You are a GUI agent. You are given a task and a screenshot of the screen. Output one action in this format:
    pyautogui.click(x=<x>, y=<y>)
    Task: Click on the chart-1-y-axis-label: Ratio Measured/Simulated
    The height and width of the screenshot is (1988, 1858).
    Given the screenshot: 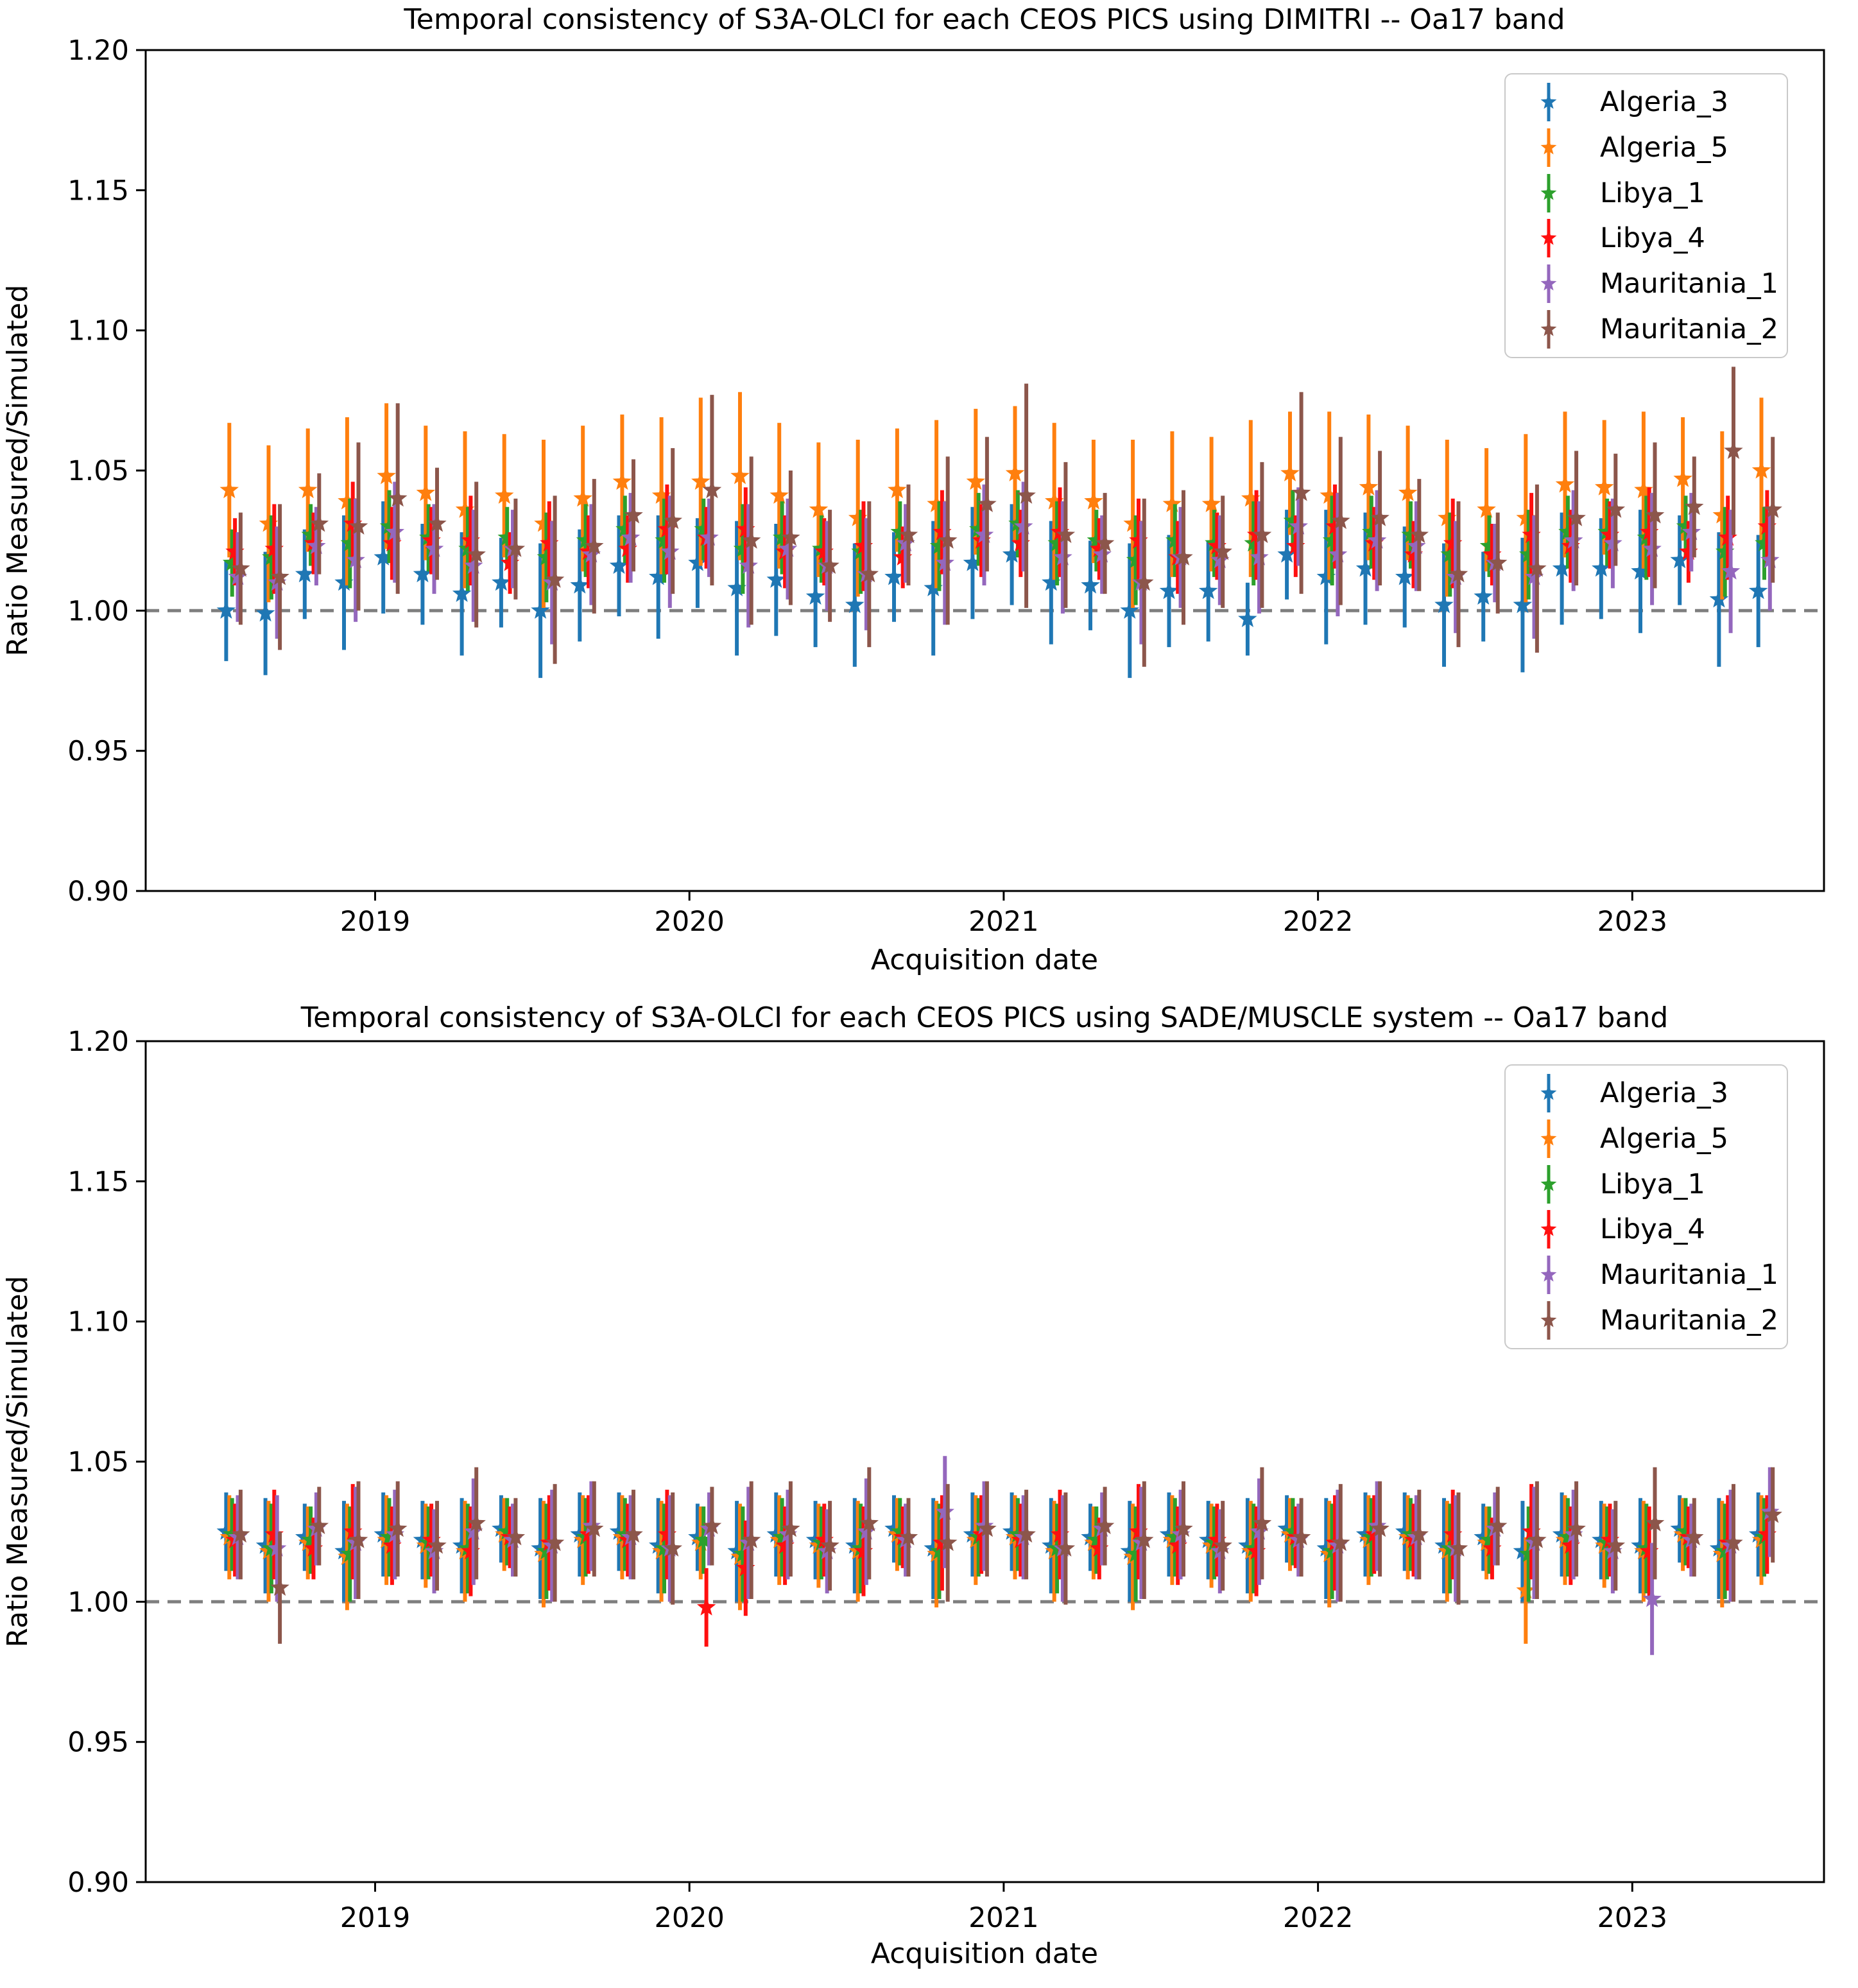 What is the action you would take?
    pyautogui.click(x=17, y=470)
    